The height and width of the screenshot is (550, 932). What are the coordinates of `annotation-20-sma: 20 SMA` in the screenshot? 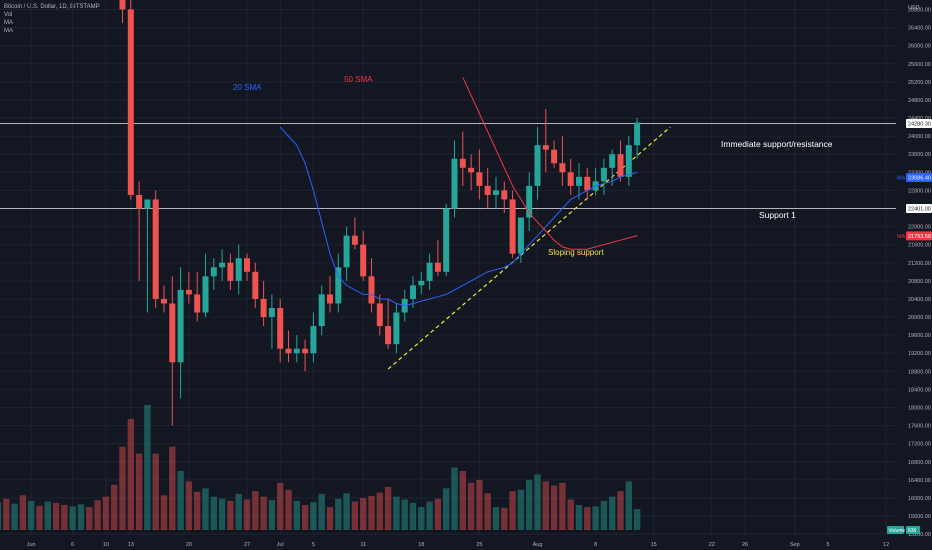 It's located at (247, 87).